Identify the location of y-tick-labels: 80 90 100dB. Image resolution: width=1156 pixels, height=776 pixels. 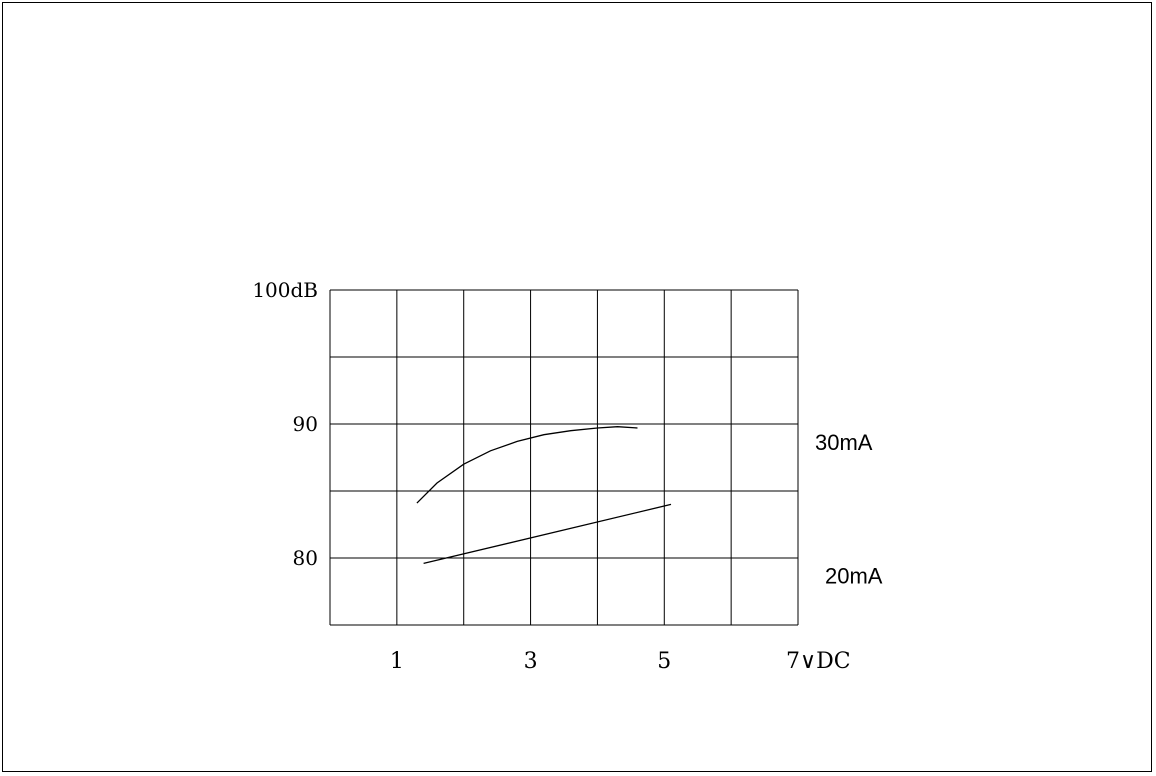
(285, 424).